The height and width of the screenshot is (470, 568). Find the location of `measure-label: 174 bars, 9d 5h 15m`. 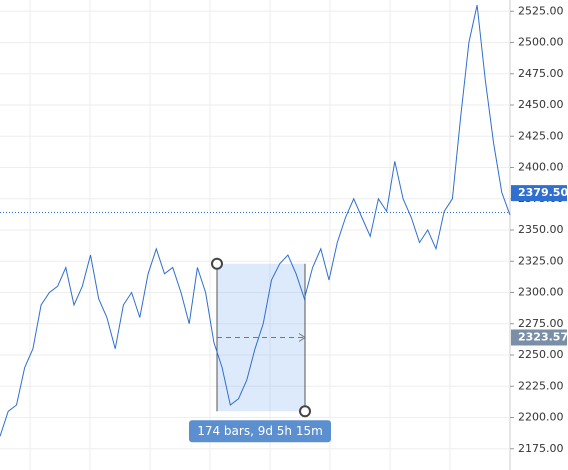

measure-label: 174 bars, 9d 5h 15m is located at coordinates (260, 431).